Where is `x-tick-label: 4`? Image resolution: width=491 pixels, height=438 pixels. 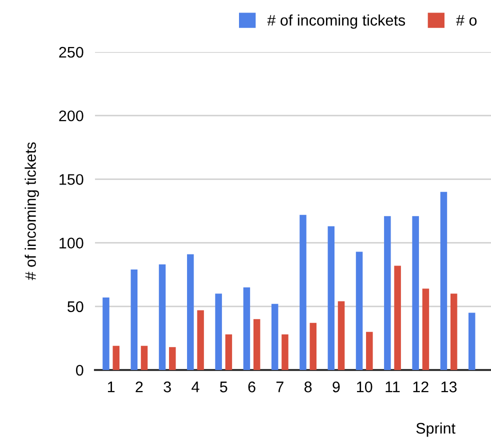
x-tick-label: 4 is located at coordinates (196, 387).